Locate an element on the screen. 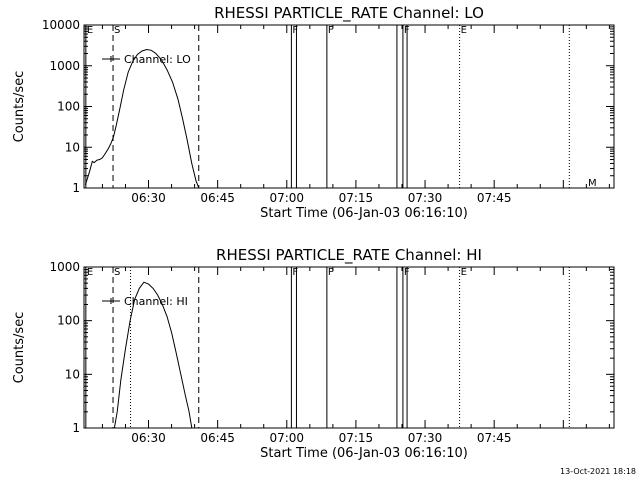 The image size is (640, 480). panel-1-y-tick-label-1: 1 is located at coordinates (76, 188).